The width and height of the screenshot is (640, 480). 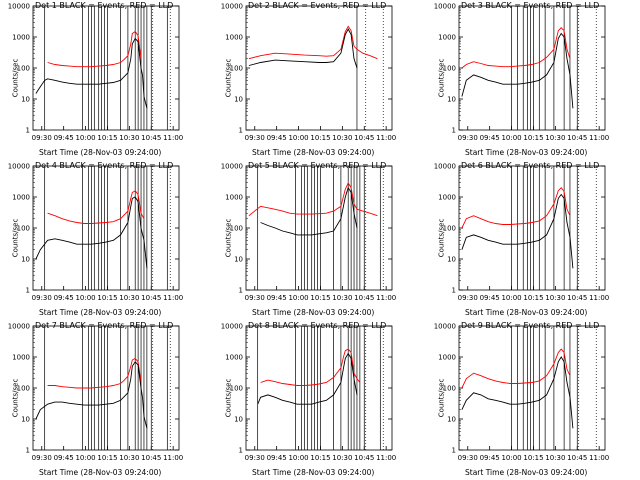 What do you see at coordinates (530, 5) in the screenshot?
I see `panel-title: Det 3 BLACK = Events, RED = LLD` at bounding box center [530, 5].